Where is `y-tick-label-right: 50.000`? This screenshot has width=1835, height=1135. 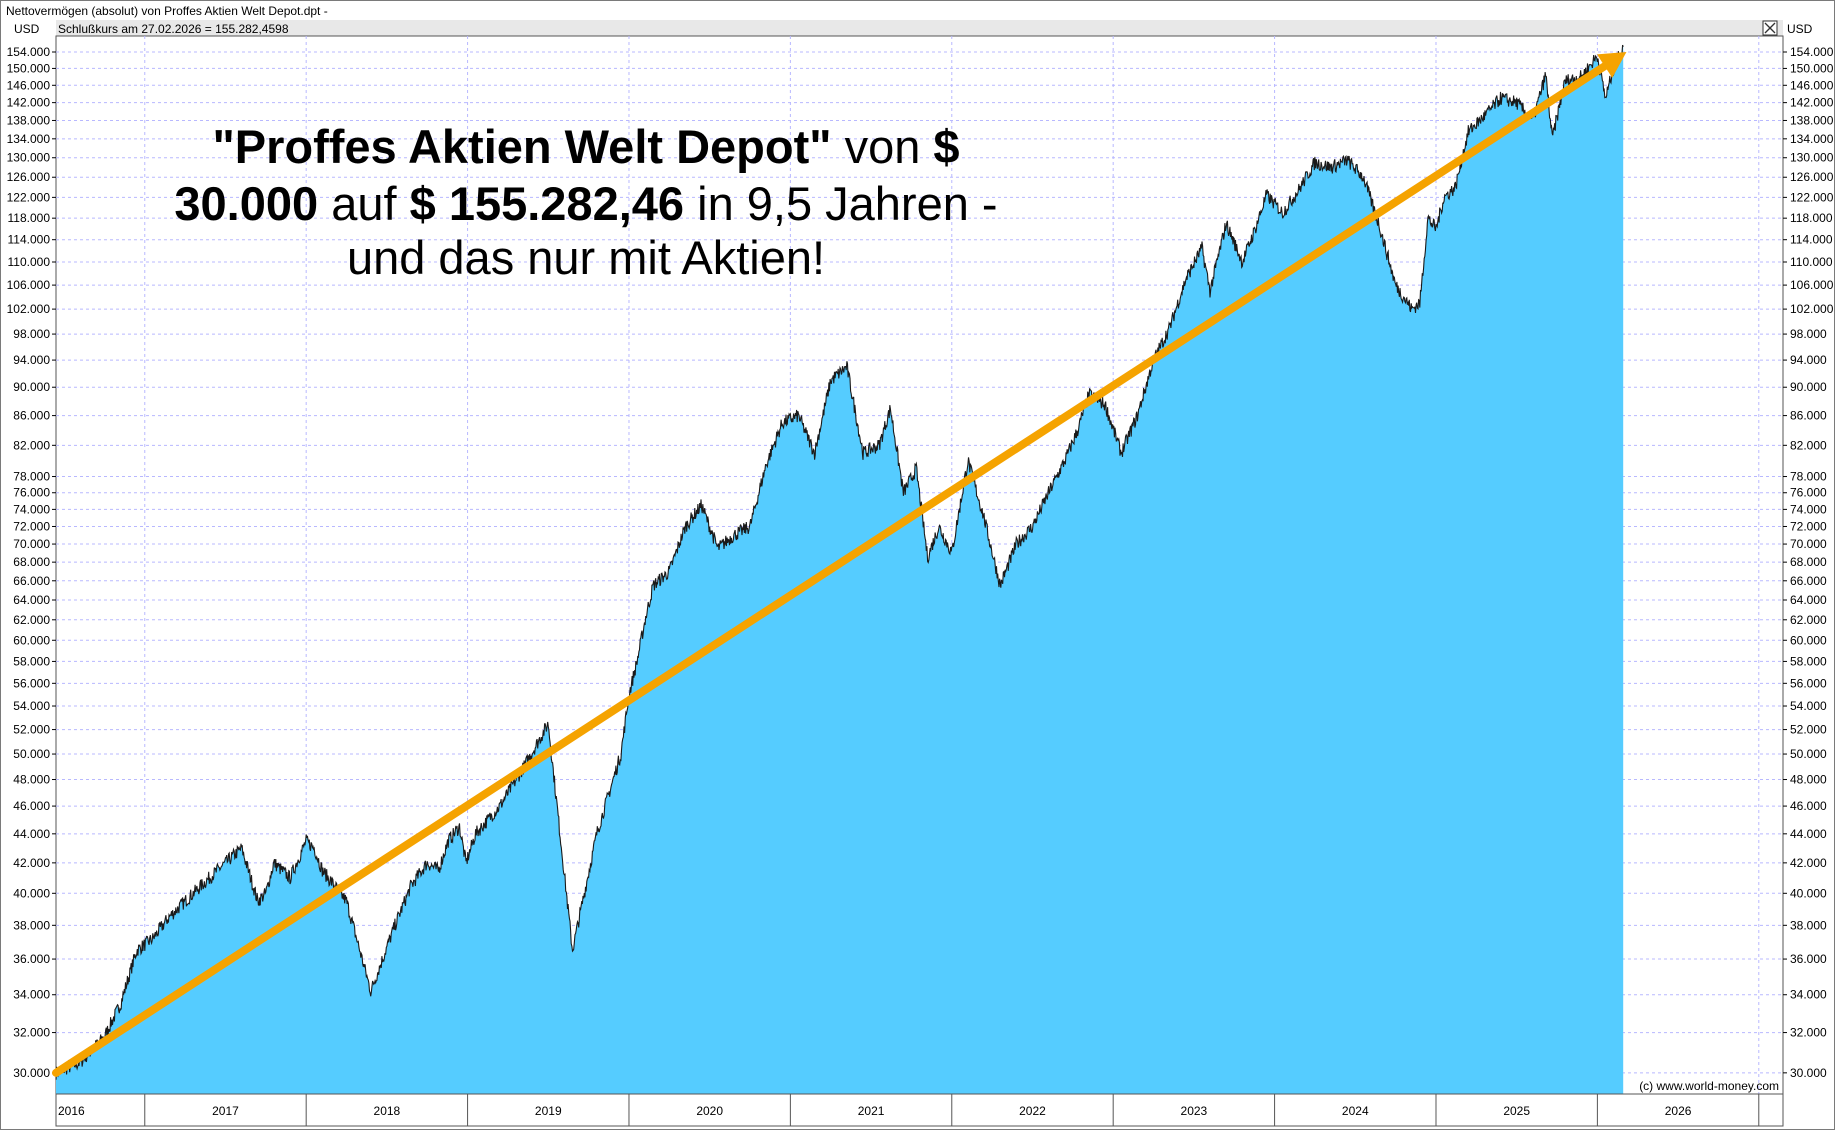
y-tick-label-right: 50.000 is located at coordinates (1808, 754).